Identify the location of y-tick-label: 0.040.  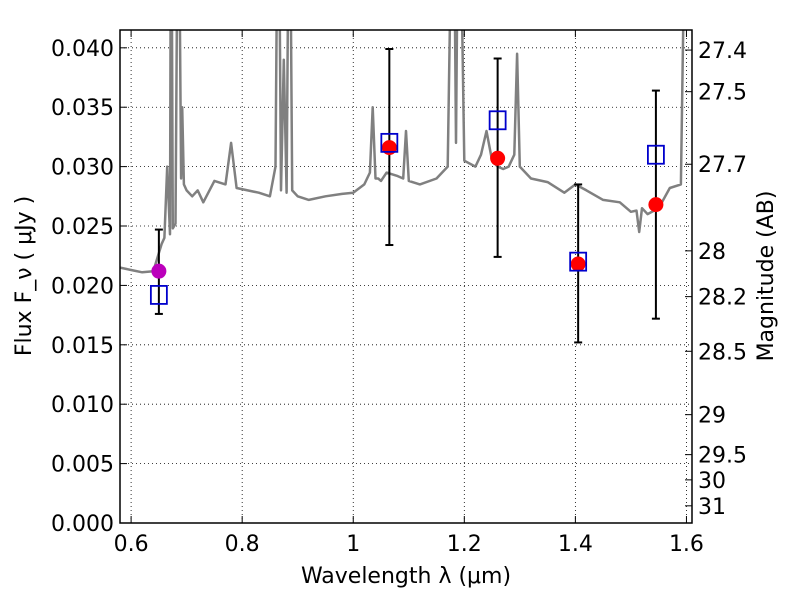
(82, 49).